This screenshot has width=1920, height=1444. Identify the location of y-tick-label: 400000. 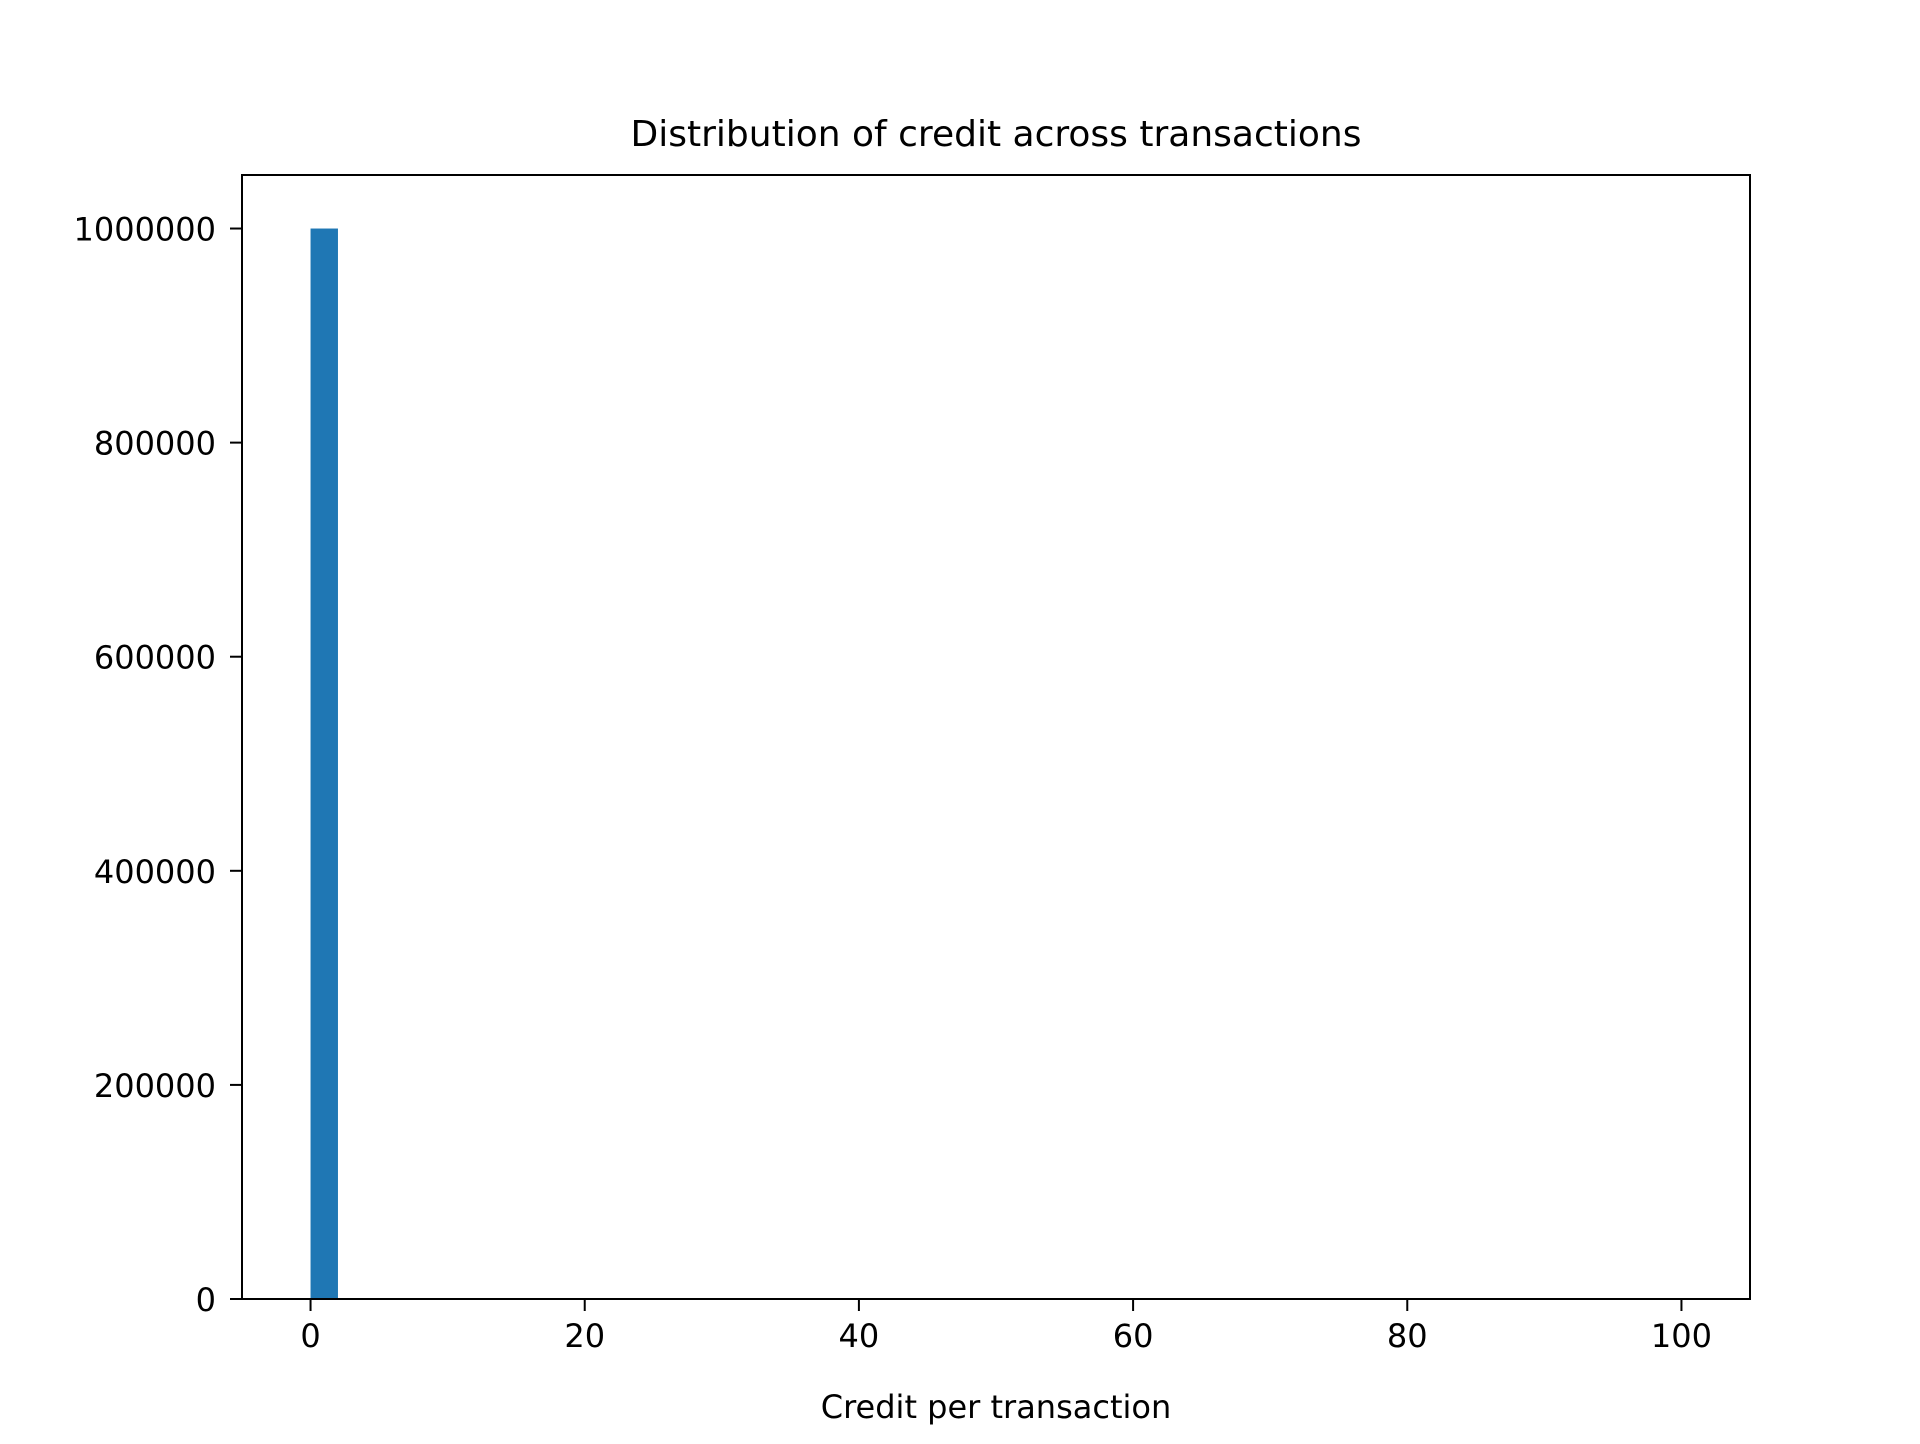
(155, 872).